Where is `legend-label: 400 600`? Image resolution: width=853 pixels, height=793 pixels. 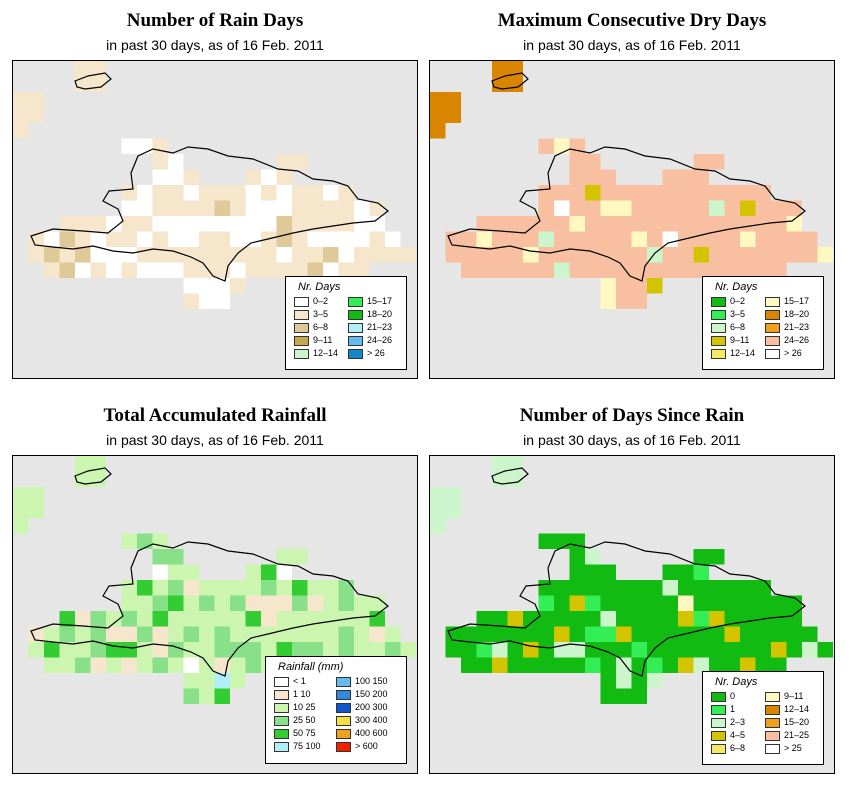 legend-label: 400 600 is located at coordinates (371, 733).